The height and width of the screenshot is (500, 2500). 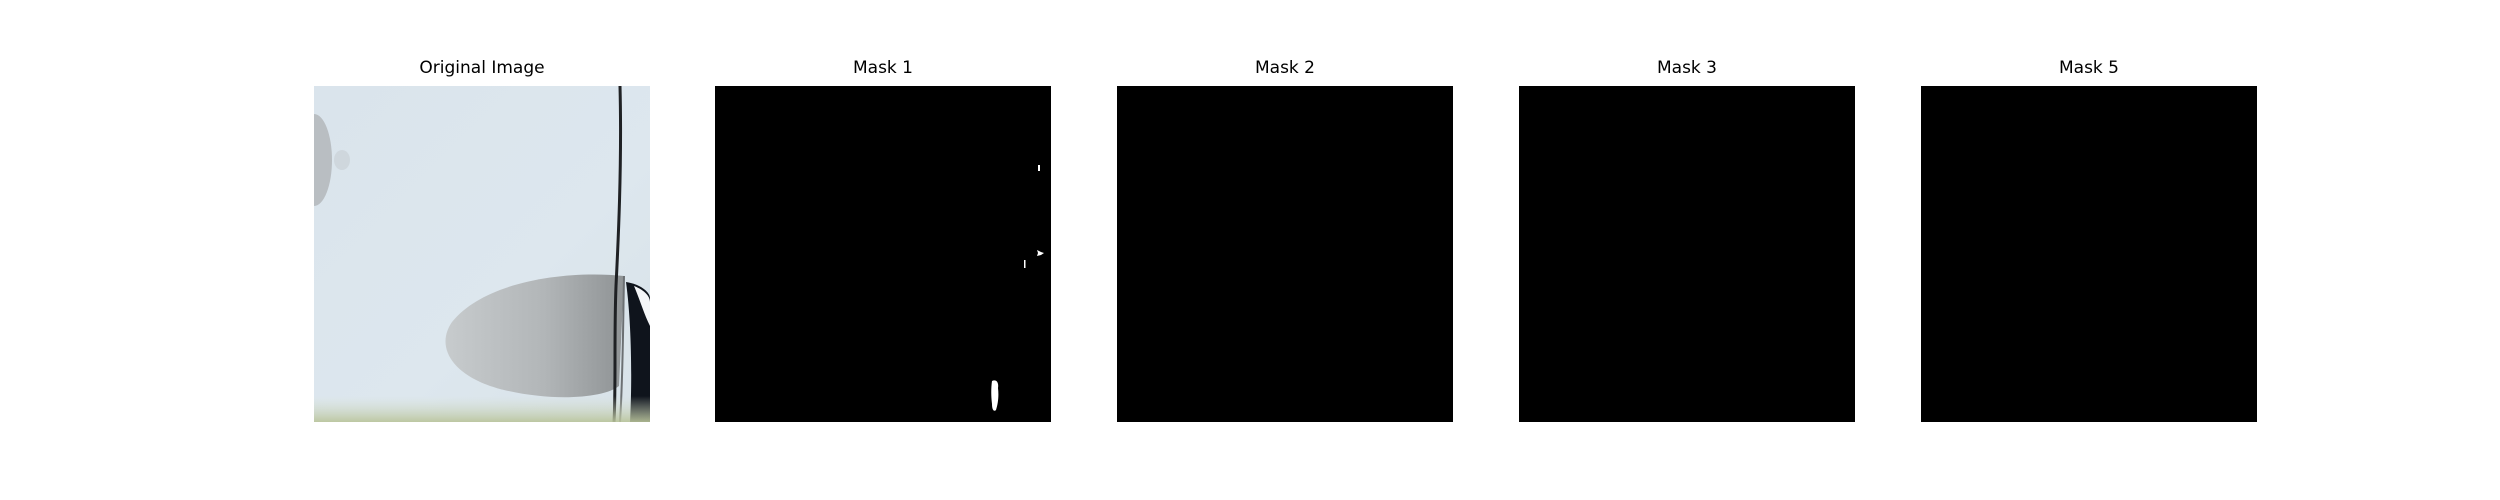 I want to click on panel-original-image: Original Image, so click(x=482, y=239).